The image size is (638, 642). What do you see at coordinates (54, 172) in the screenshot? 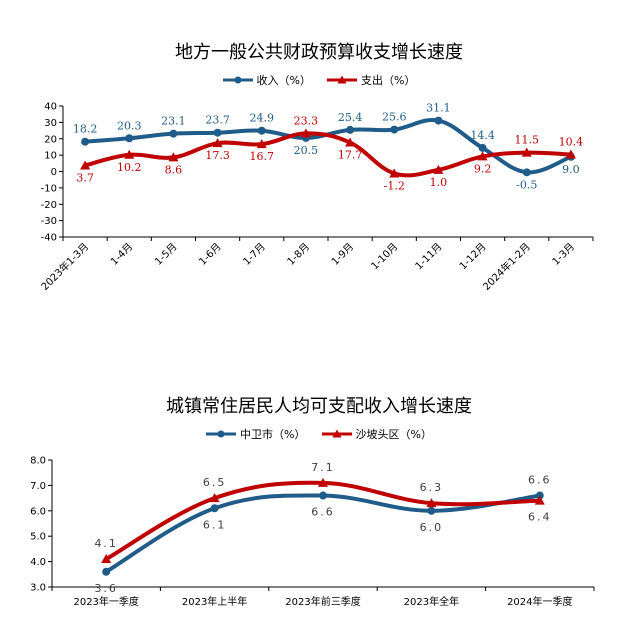
I see `chart1-y-tick-label: 0` at bounding box center [54, 172].